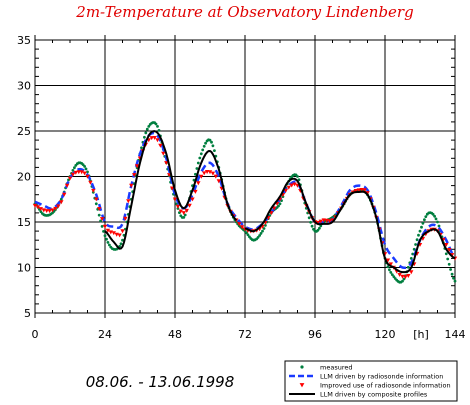 Image resolution: width=470 pixels, height=405 pixels. I want to click on x-tick-labels: 0 24 48 72 96 120 144, so click(249, 334).